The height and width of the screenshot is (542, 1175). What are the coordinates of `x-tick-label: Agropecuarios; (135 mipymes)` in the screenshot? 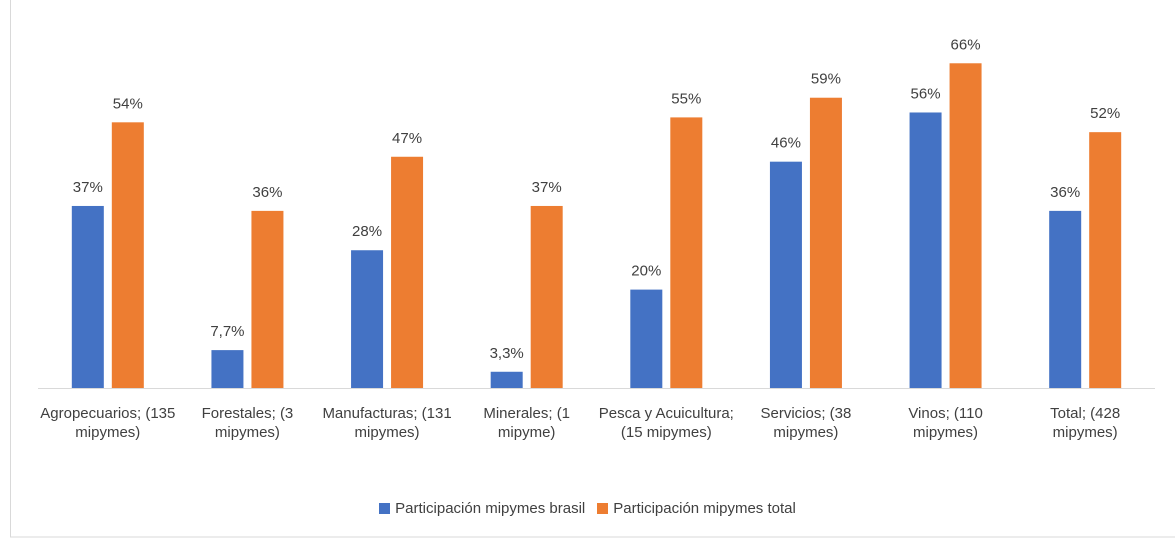 It's located at (108, 423).